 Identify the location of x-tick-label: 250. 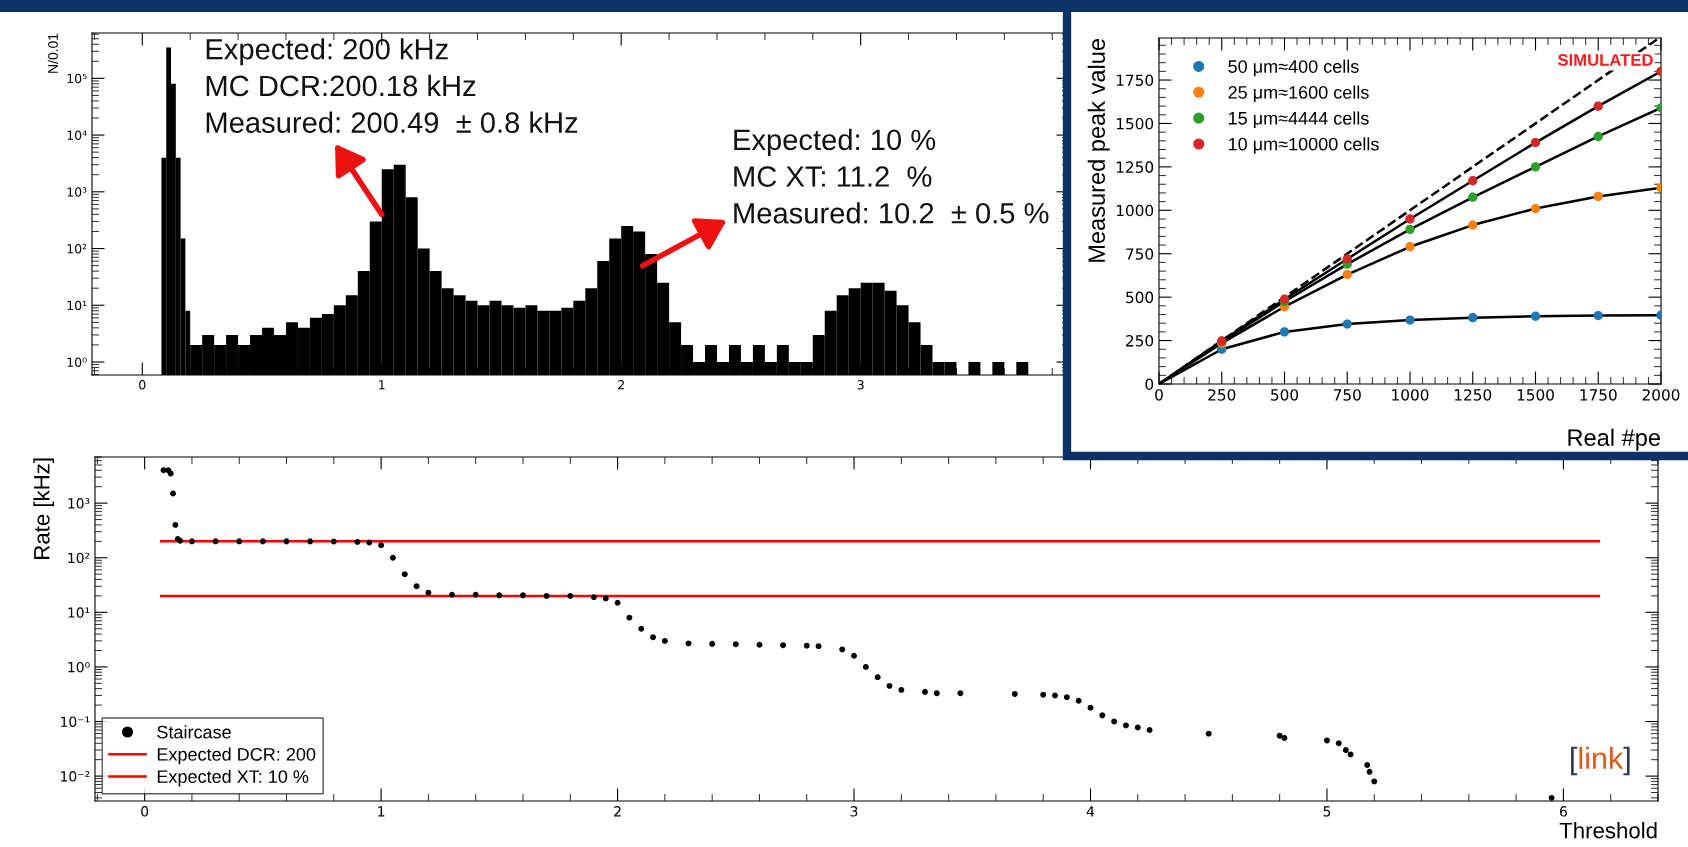
(1222, 395).